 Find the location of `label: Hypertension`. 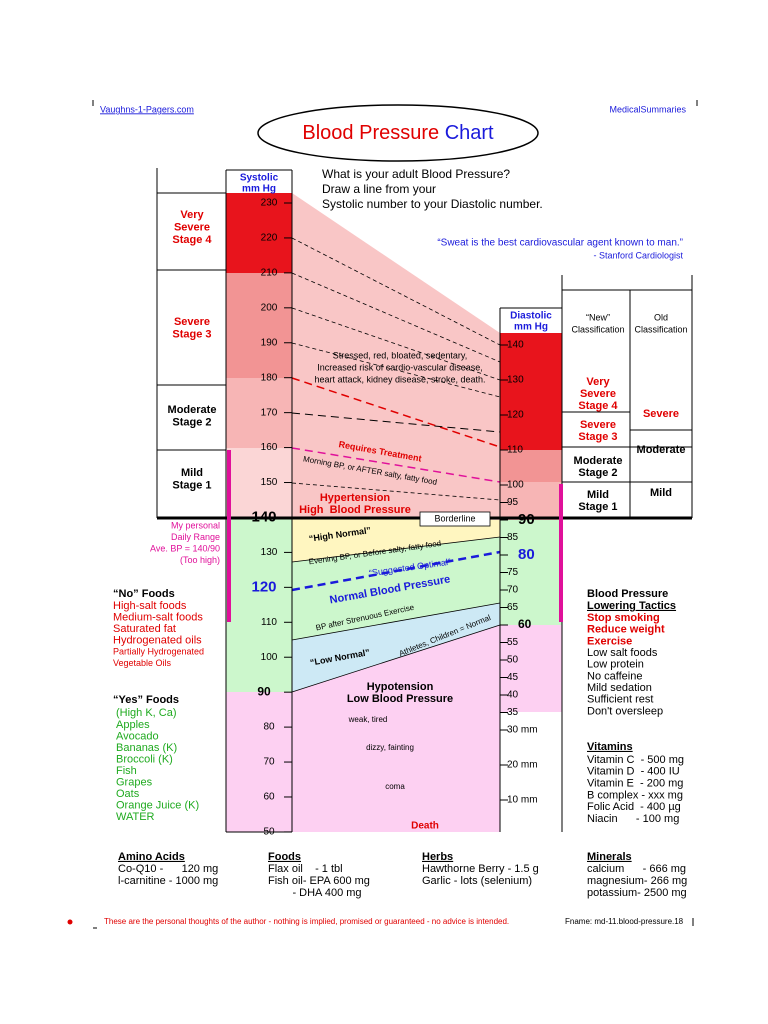

label: Hypertension is located at coordinates (355, 498).